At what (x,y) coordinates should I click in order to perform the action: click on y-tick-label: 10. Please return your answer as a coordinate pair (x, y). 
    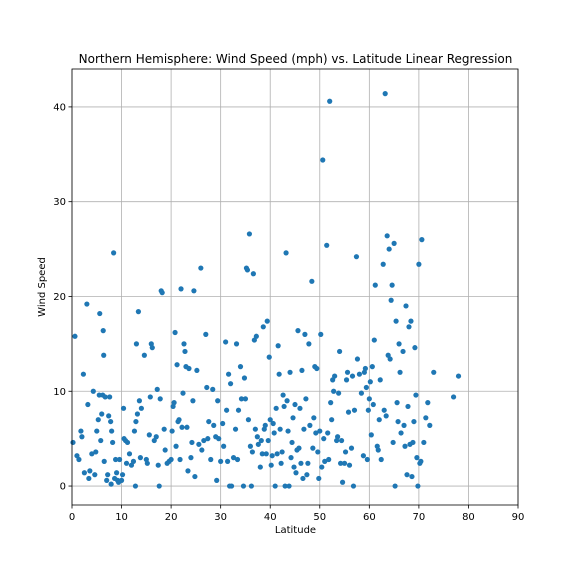
    Looking at the image, I should click on (59, 392).